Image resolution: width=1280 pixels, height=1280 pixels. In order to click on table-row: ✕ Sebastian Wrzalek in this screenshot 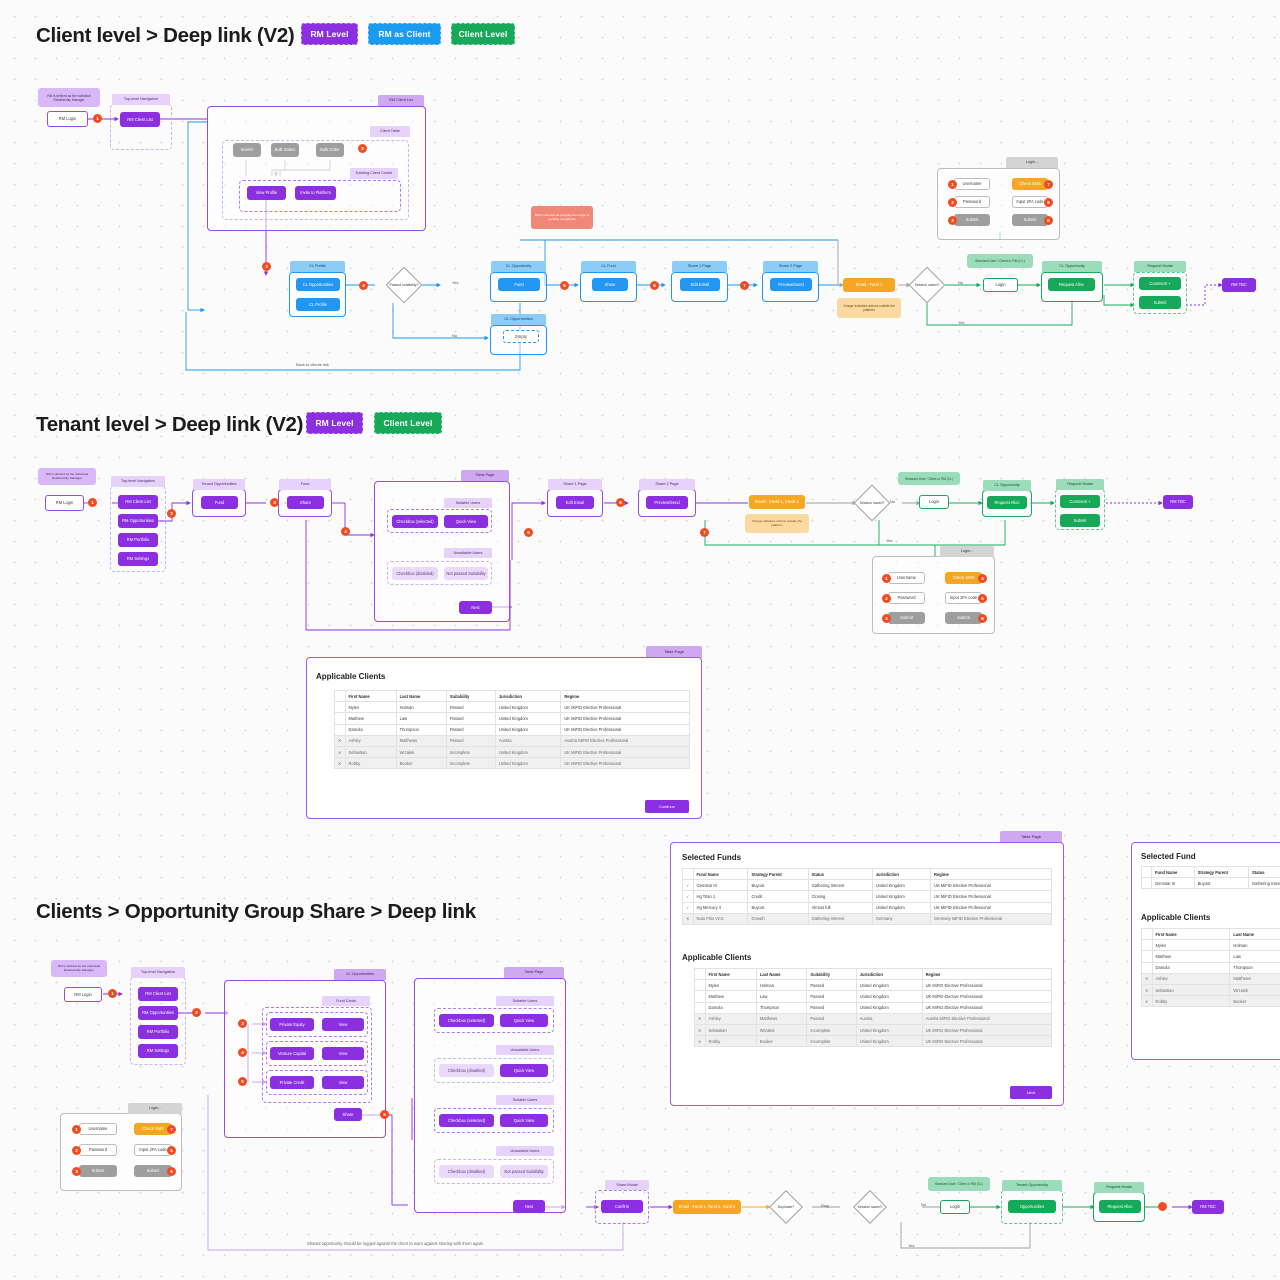, I will do `click(1210, 990)`.